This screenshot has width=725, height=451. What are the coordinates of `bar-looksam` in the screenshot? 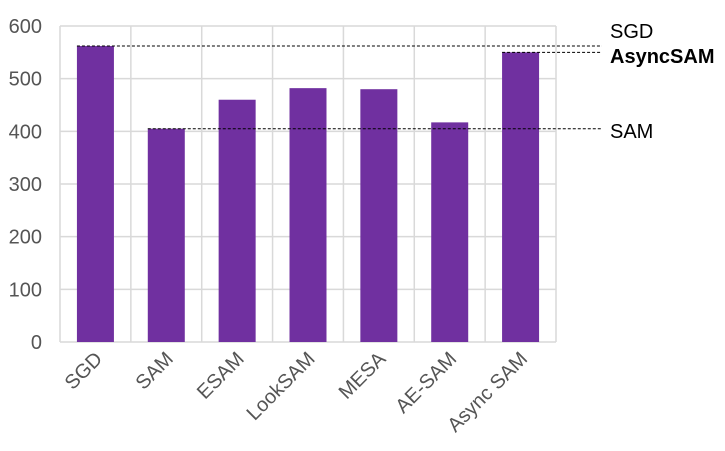 It's located at (308, 215).